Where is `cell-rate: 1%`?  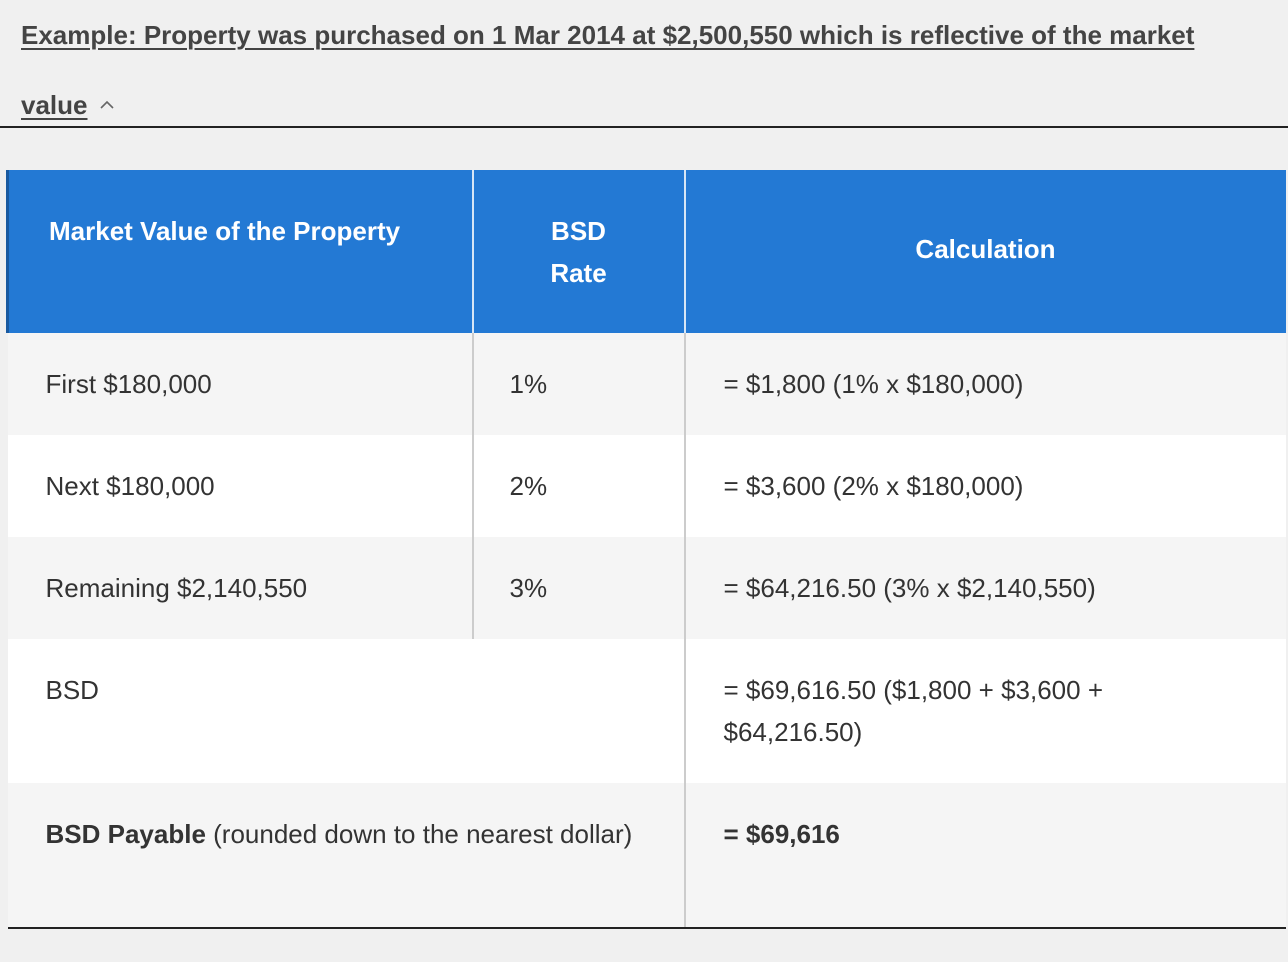 cell-rate: 1% is located at coordinates (578, 384).